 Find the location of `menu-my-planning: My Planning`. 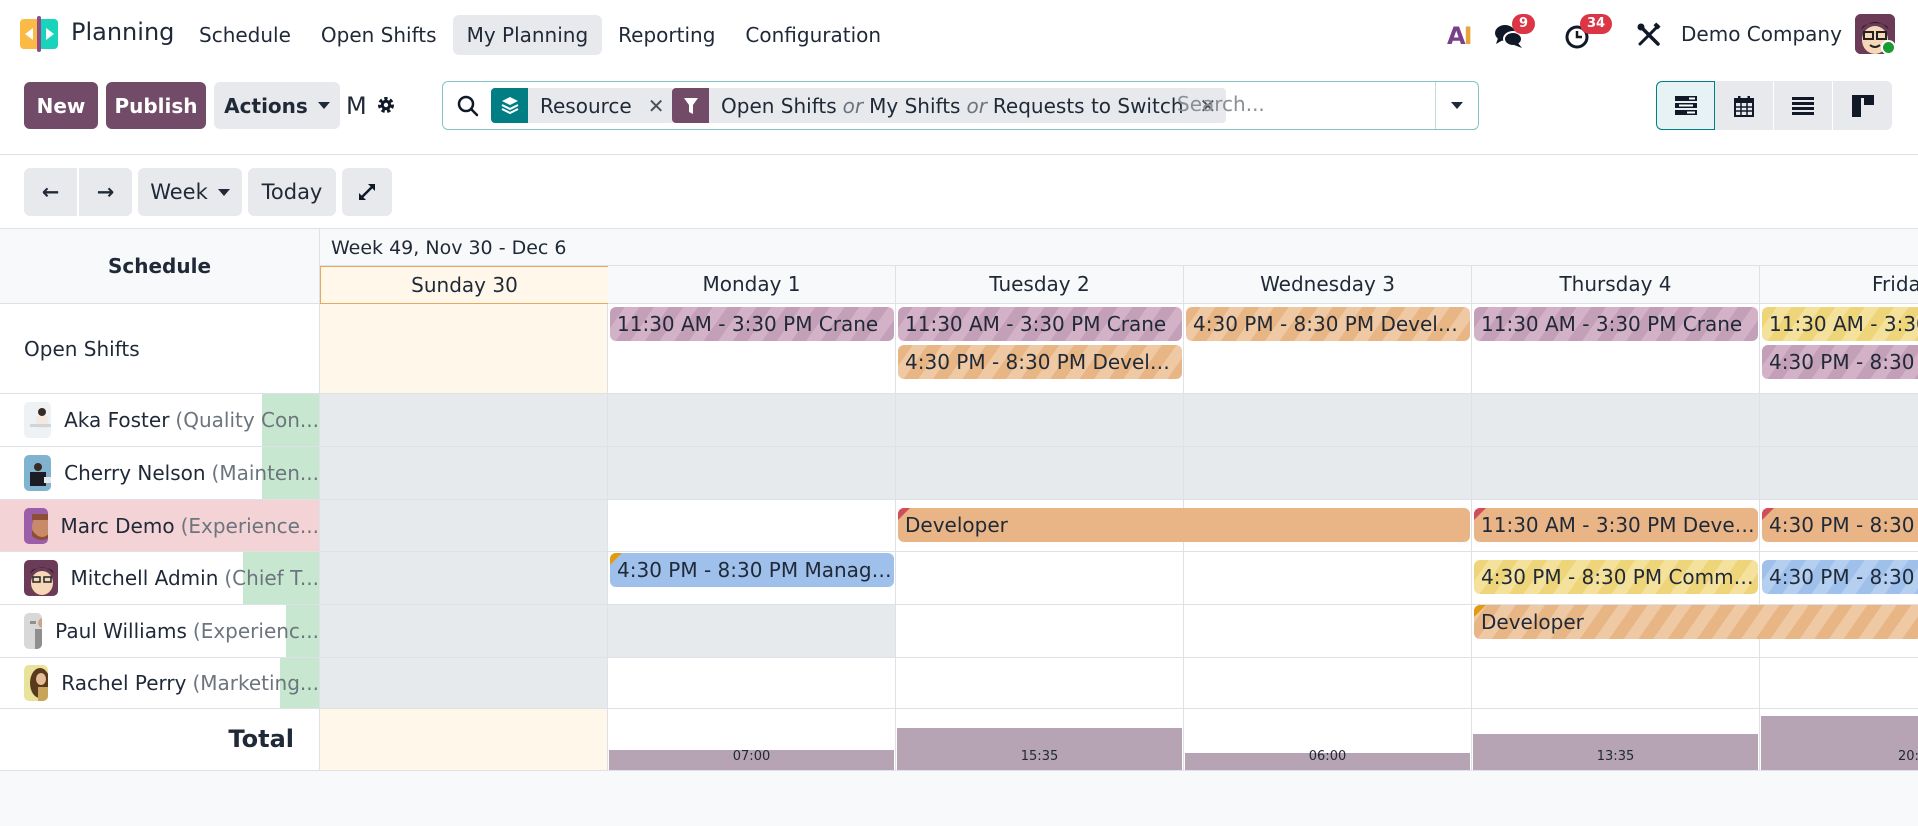

menu-my-planning: My Planning is located at coordinates (527, 35).